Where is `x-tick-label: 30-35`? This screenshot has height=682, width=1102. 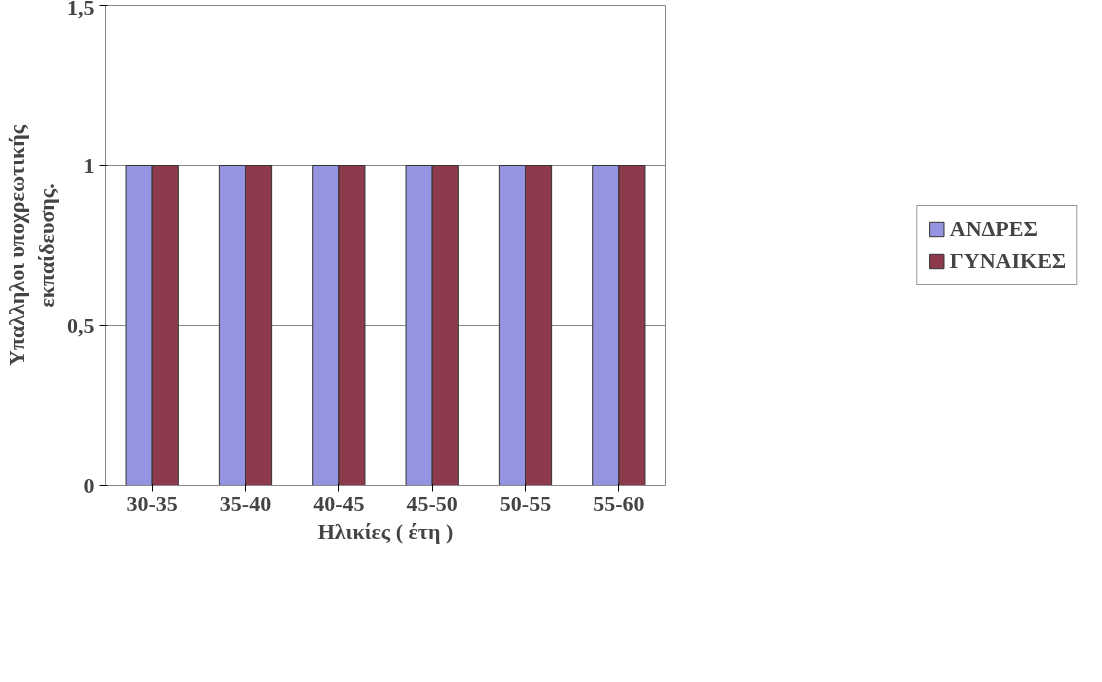 x-tick-label: 30-35 is located at coordinates (152, 503).